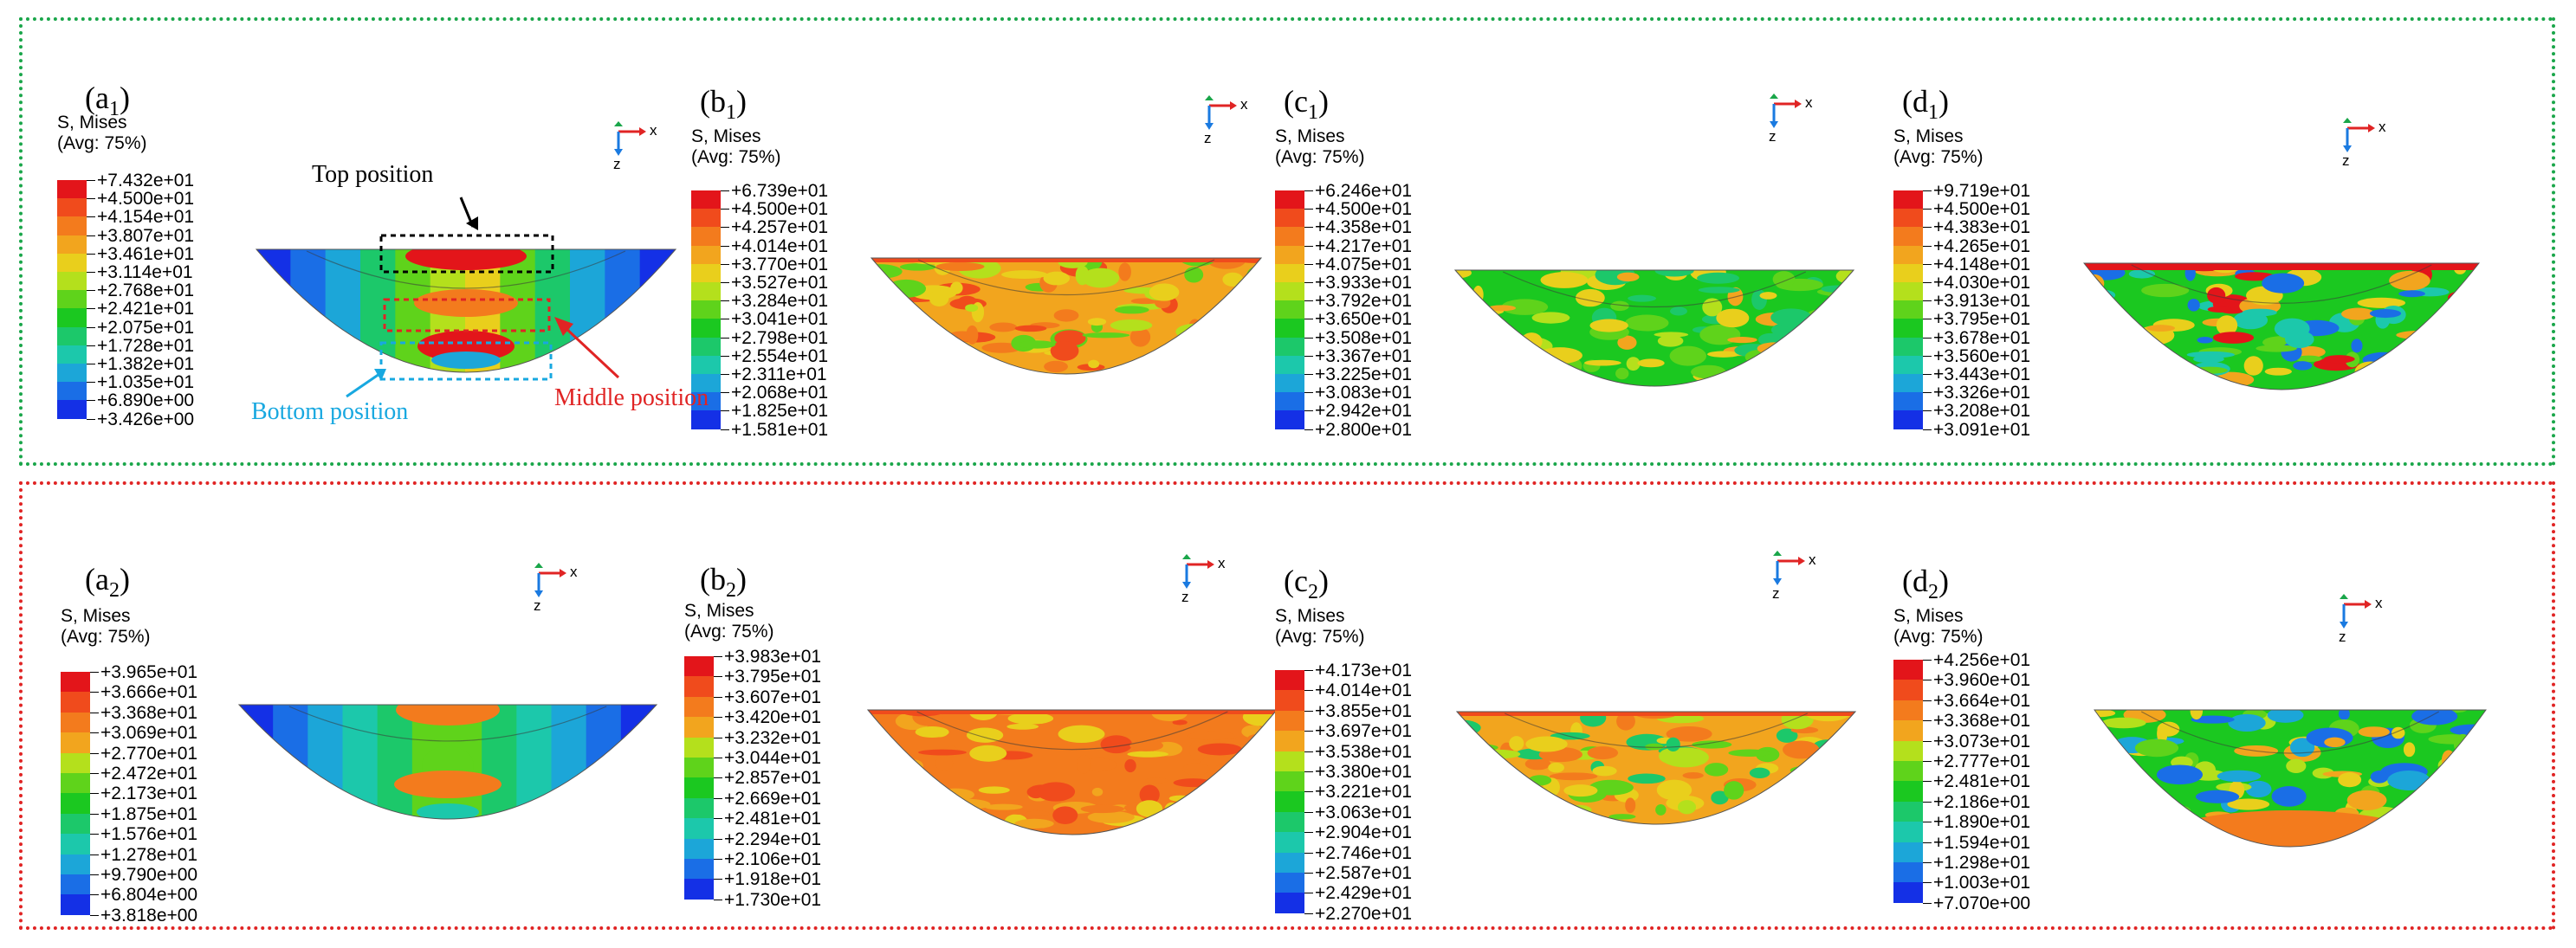 This screenshot has width=2576, height=948. What do you see at coordinates (149, 774) in the screenshot?
I see `legend-value: +2.472e+01` at bounding box center [149, 774].